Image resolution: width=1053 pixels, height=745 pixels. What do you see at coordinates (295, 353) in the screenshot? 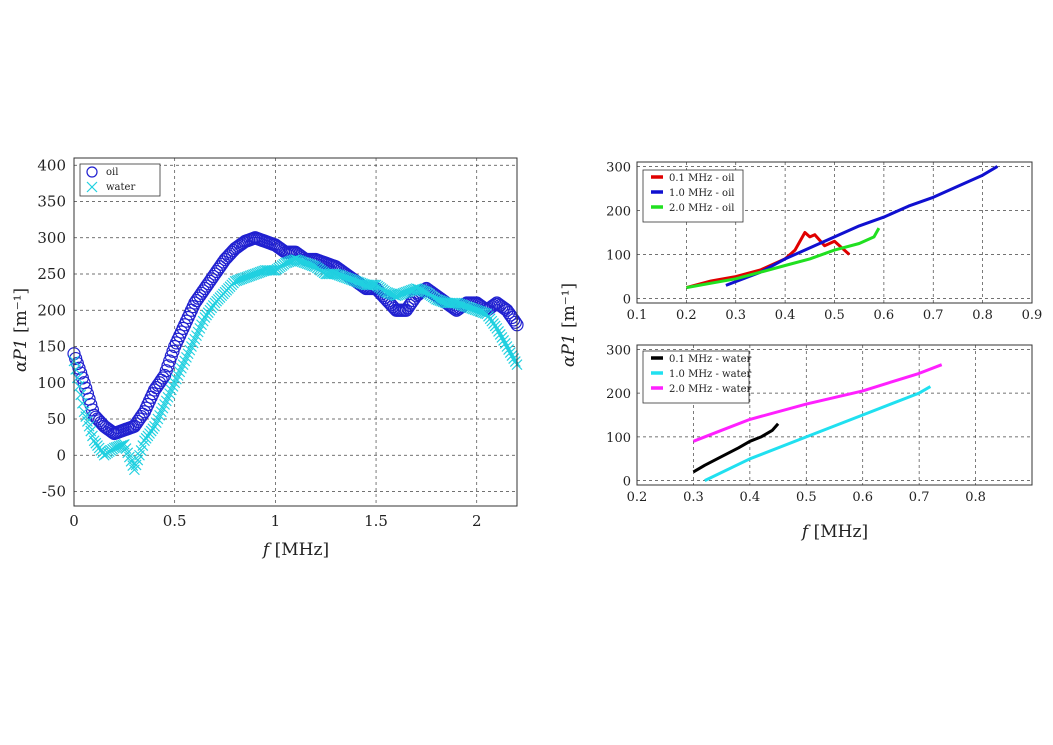
I see `left-series` at bounding box center [295, 353].